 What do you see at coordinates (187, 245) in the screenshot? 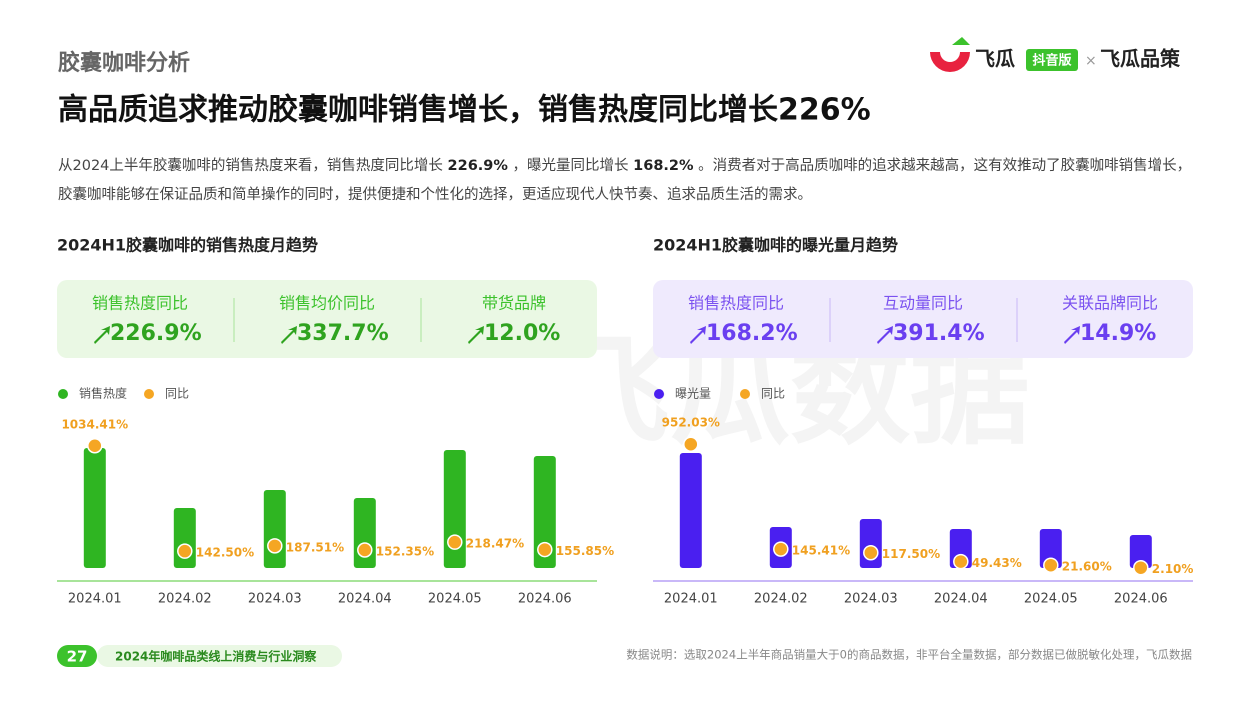
I see `chart-title: 2024H1胶囊咖啡的销售热度月趋势` at bounding box center [187, 245].